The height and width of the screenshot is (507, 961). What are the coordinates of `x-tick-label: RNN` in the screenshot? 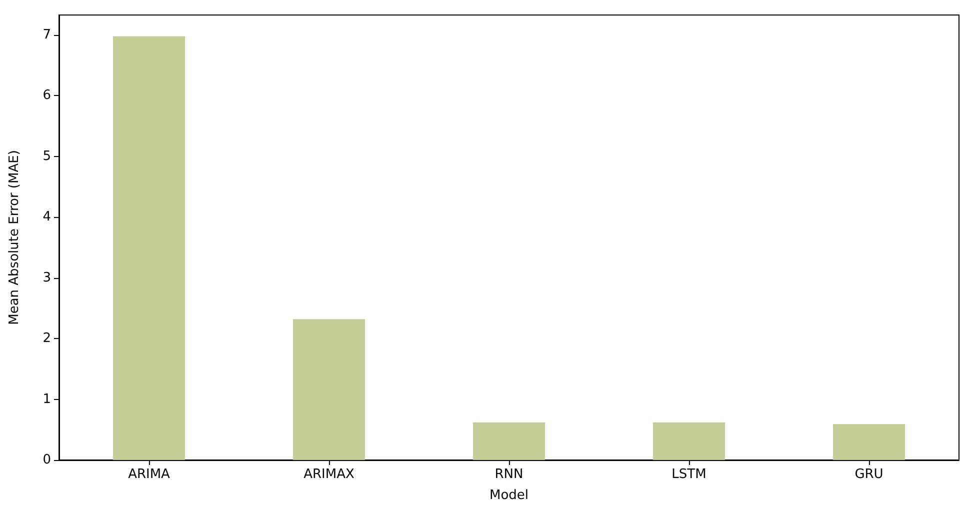 It's located at (509, 474).